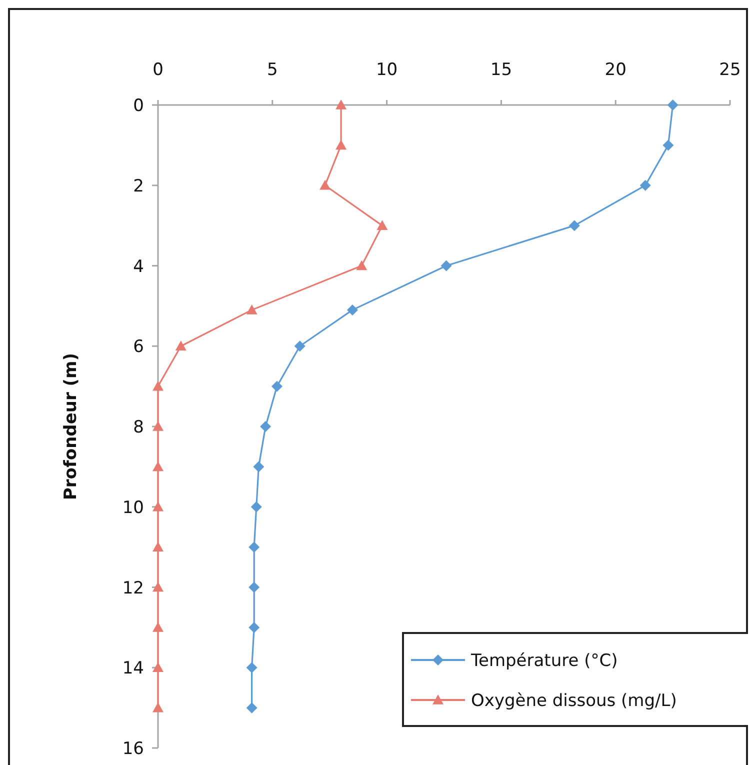 The image size is (756, 765). What do you see at coordinates (615, 70) in the screenshot?
I see `x-tick-label: 20` at bounding box center [615, 70].